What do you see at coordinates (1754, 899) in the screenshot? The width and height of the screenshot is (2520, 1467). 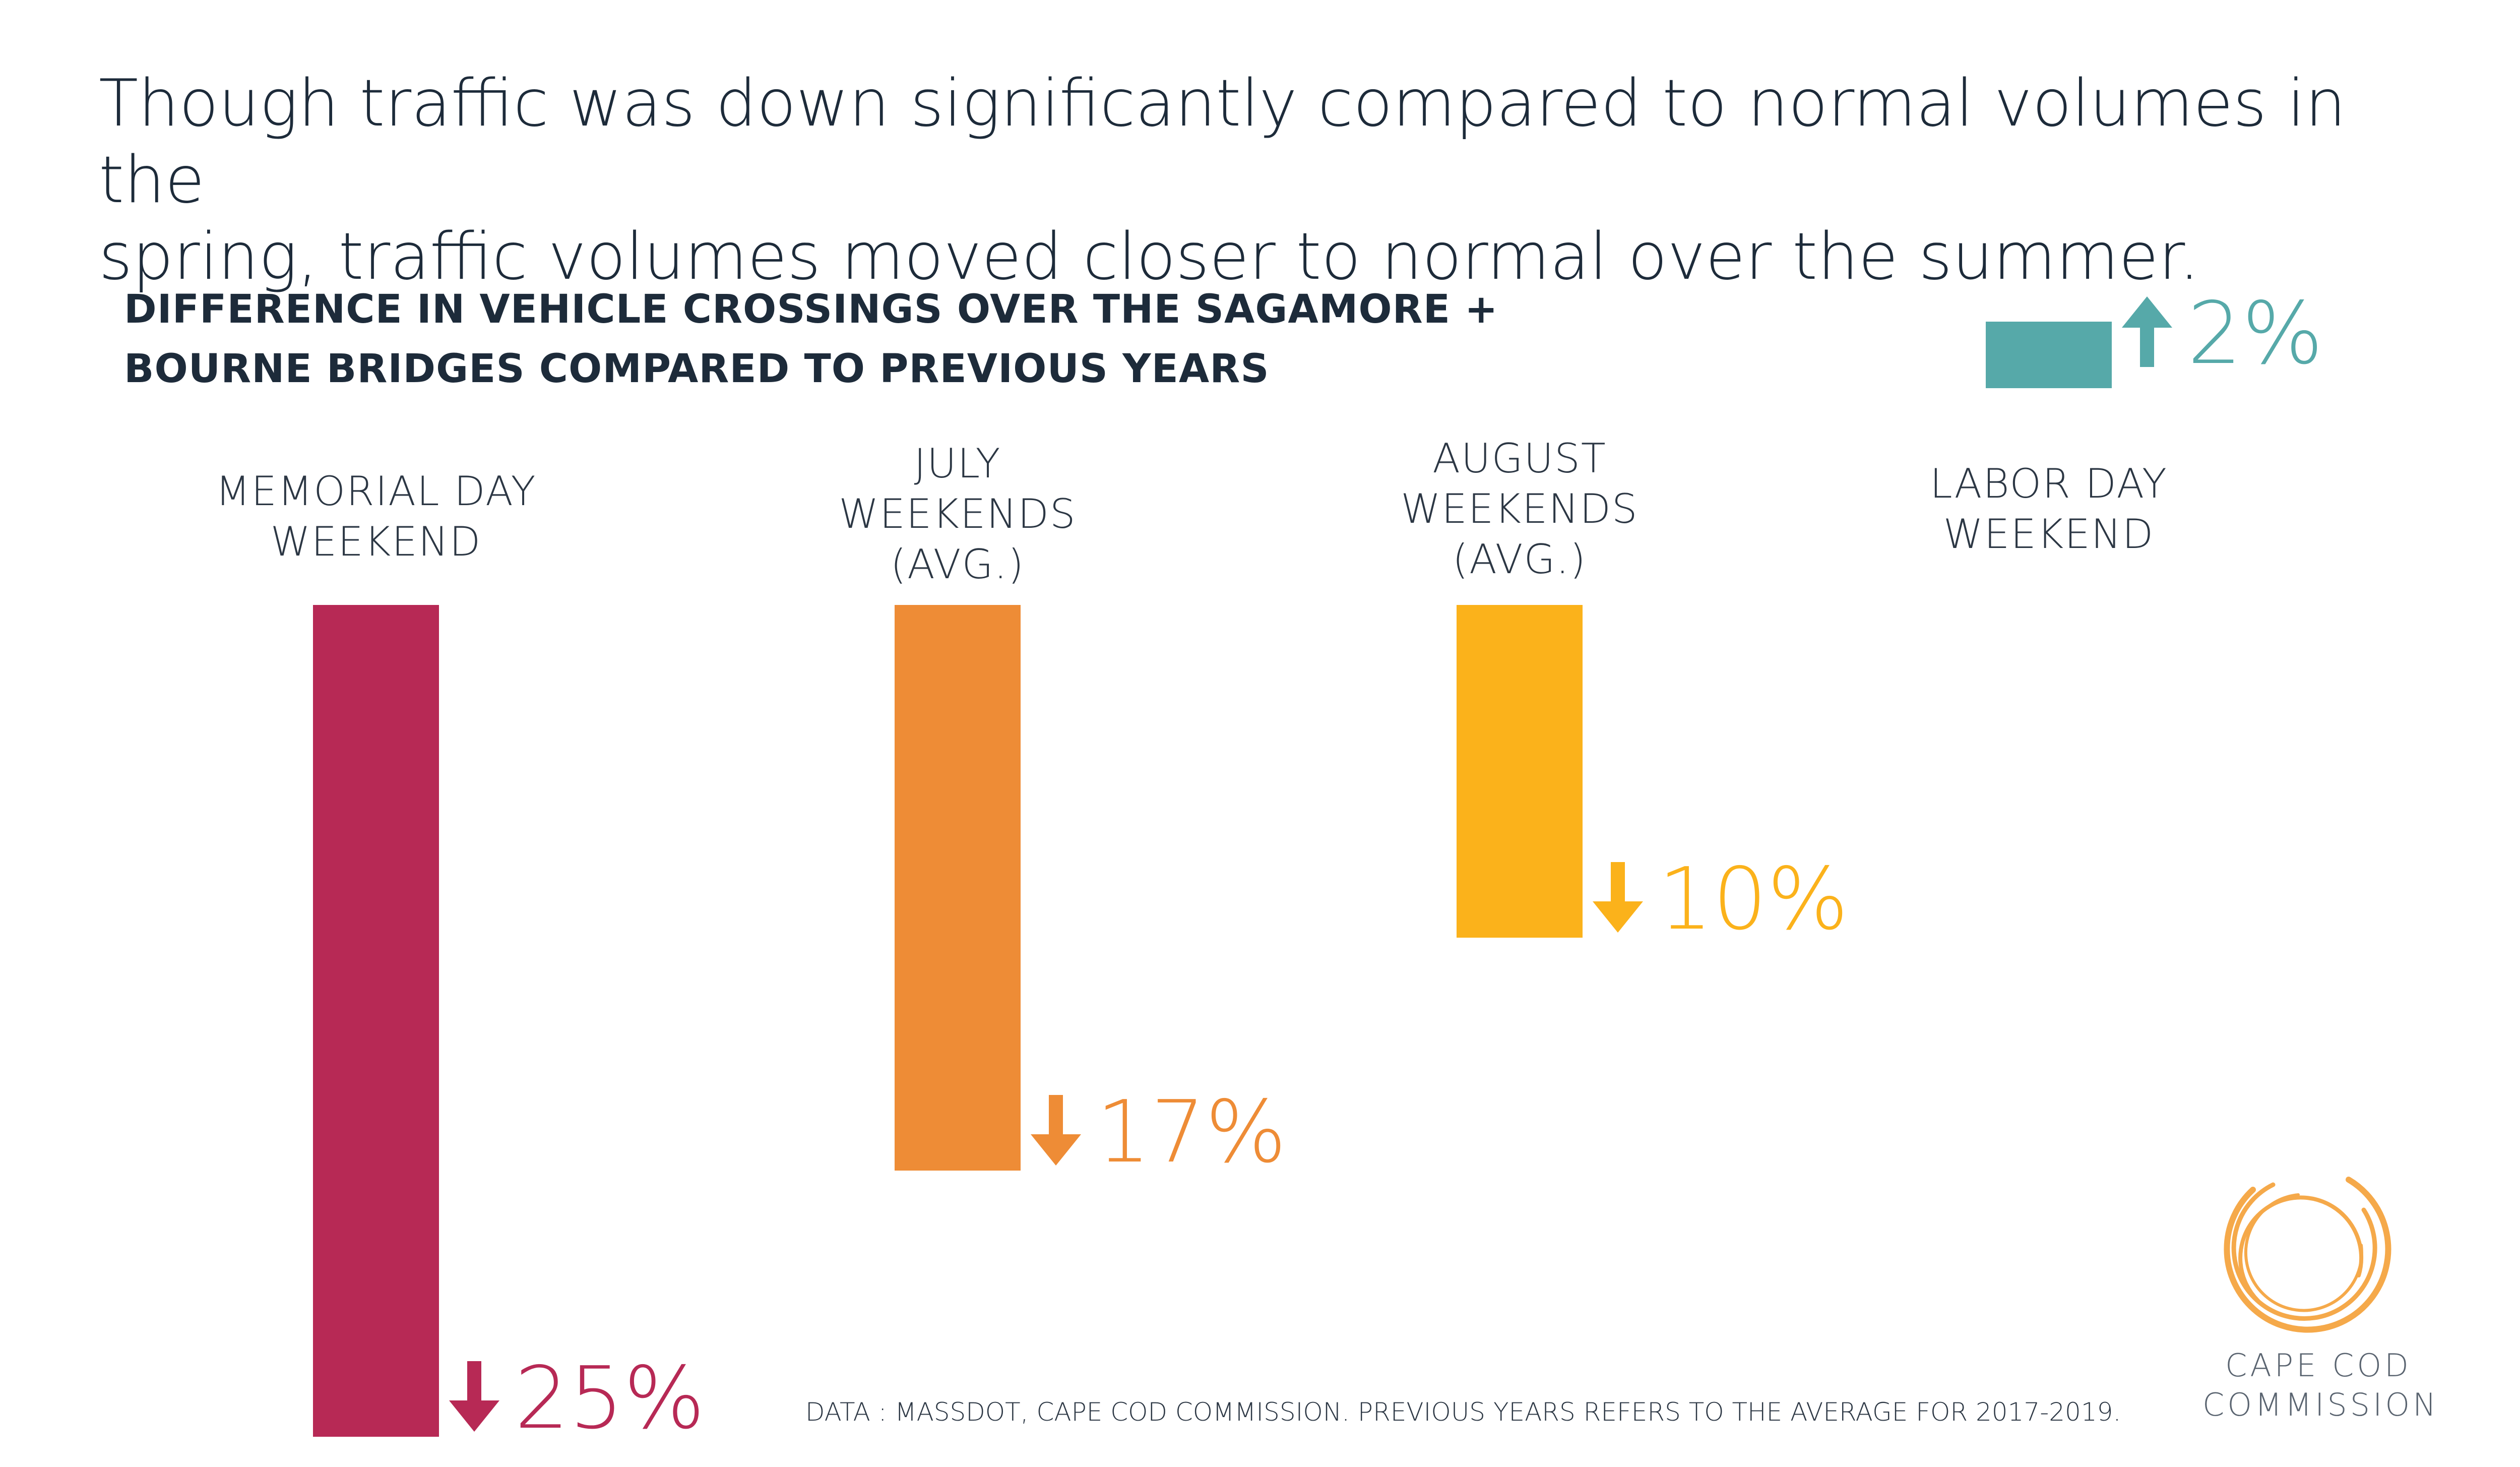 I see `bar-value-label-3: 10%` at bounding box center [1754, 899].